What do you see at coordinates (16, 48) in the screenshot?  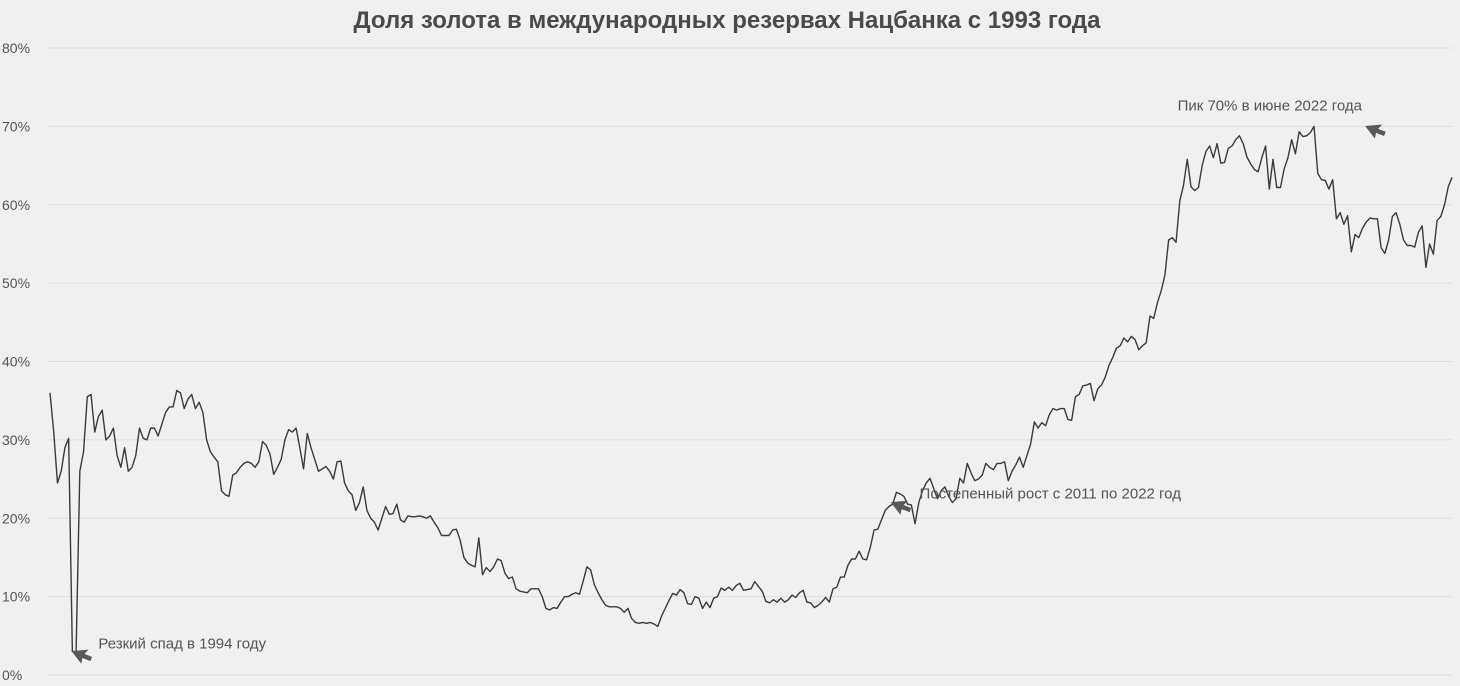 I see `y-tick-label: 80%` at bounding box center [16, 48].